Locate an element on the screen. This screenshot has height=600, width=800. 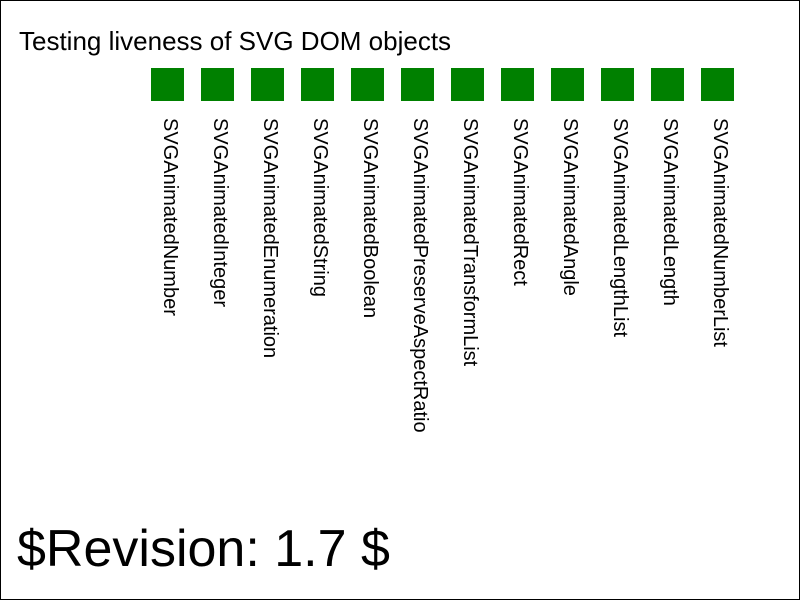
test-result-svganimatedboolean: SVGAnimatedBoolean is located at coordinates (368, 288).